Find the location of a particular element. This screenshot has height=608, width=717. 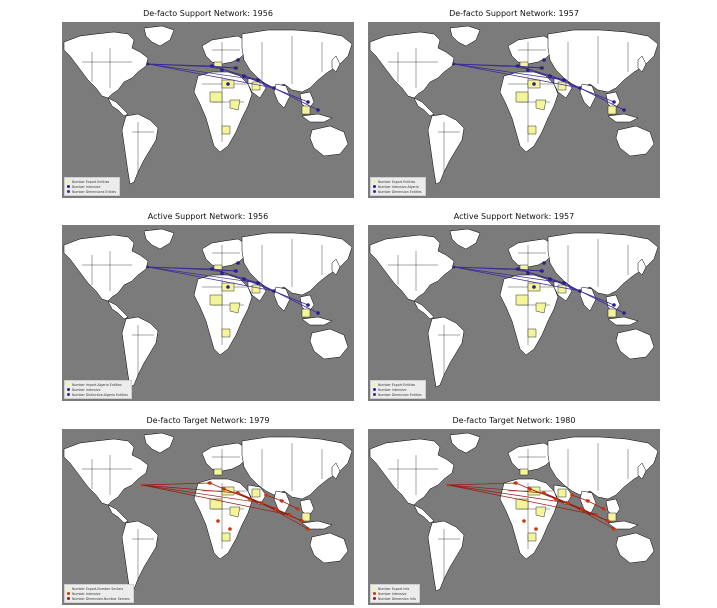

legend-entry: Number Import-Algeria Entities is located at coordinates (97, 384).